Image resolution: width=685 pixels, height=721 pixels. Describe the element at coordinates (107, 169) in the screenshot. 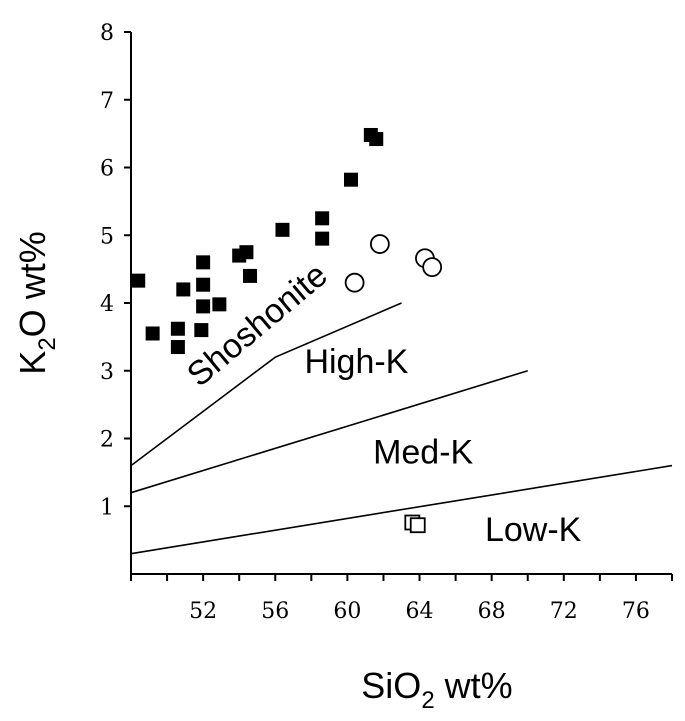

I see `y-tick-label: 6` at that location.